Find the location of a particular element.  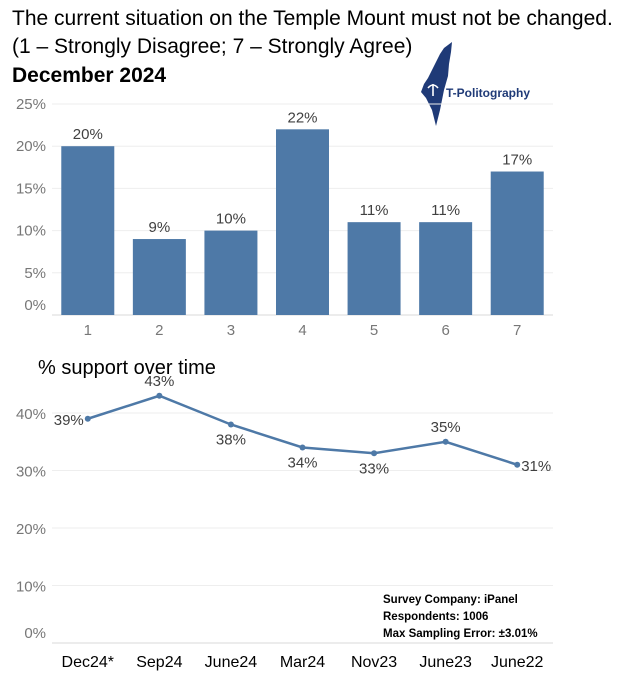

data-label: 38% is located at coordinates (231, 440).